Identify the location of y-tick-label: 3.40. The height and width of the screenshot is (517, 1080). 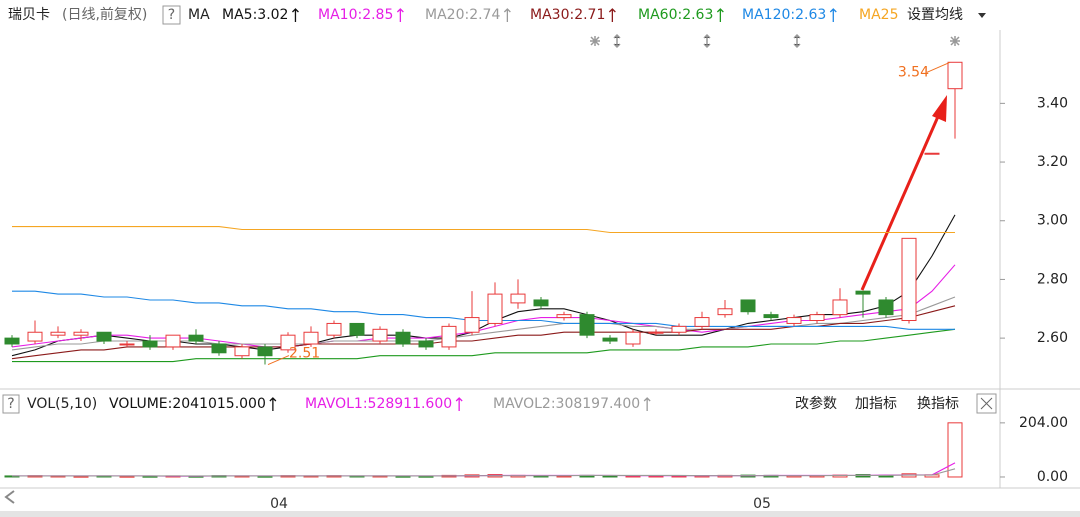
(1052, 103).